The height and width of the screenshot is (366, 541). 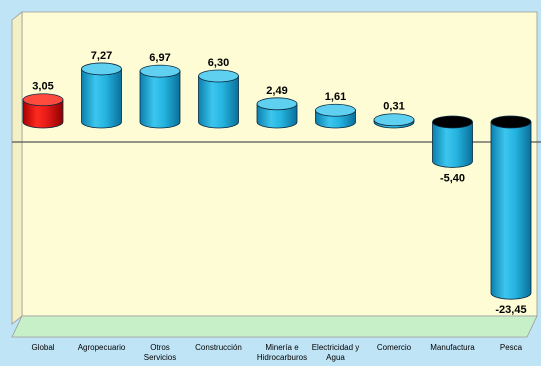 What do you see at coordinates (452, 178) in the screenshot?
I see `value-label: -5,40` at bounding box center [452, 178].